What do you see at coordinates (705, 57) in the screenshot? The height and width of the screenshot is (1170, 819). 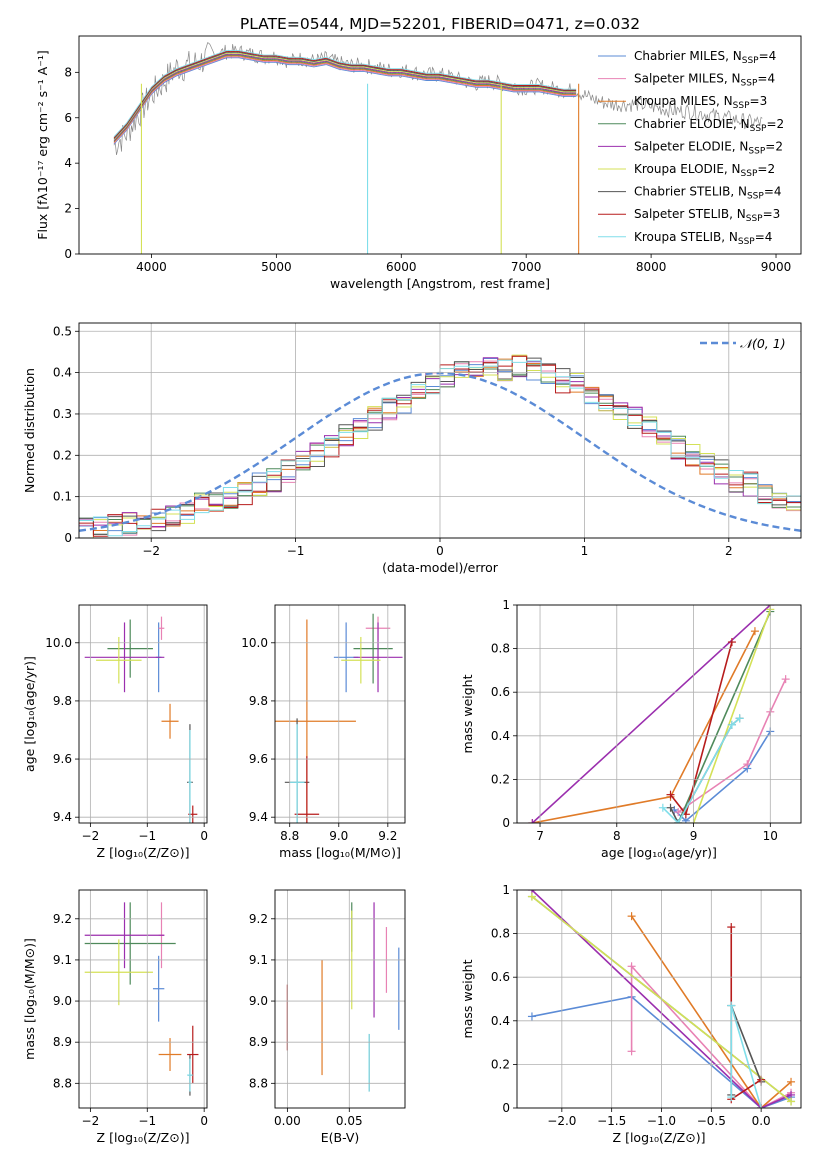 I see `legend-entry: Chabrier MILES, NSSP=4` at bounding box center [705, 57].